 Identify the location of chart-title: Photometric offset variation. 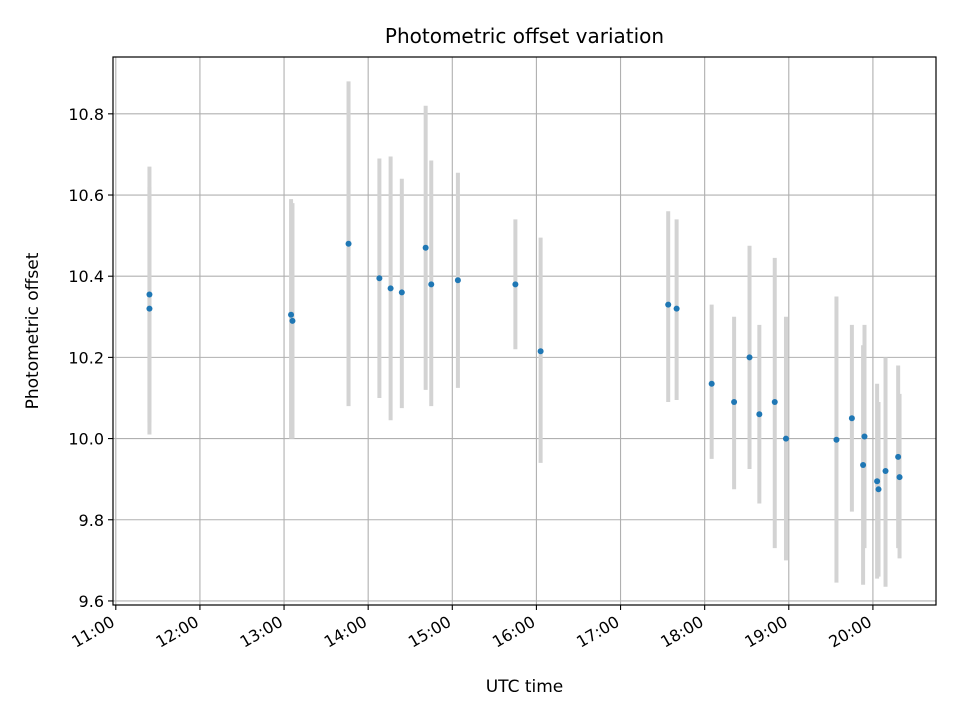
(524, 36).